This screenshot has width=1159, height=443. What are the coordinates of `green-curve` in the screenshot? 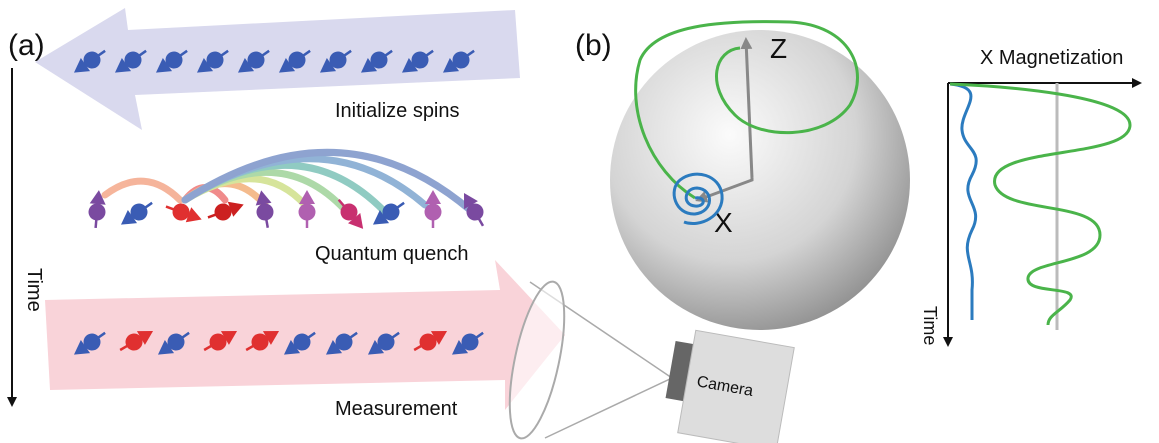 It's located at (1040, 204).